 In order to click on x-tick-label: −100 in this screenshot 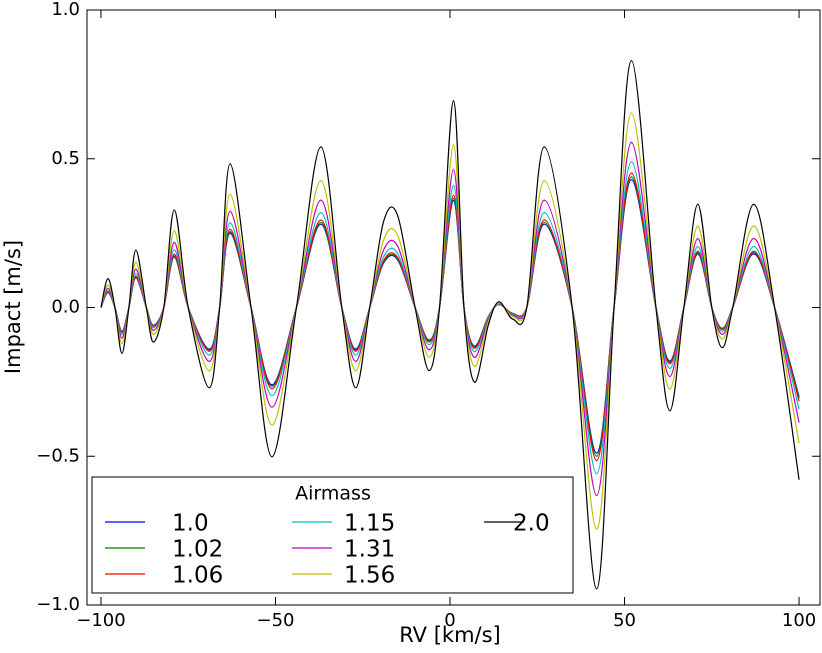, I will do `click(100, 620)`.